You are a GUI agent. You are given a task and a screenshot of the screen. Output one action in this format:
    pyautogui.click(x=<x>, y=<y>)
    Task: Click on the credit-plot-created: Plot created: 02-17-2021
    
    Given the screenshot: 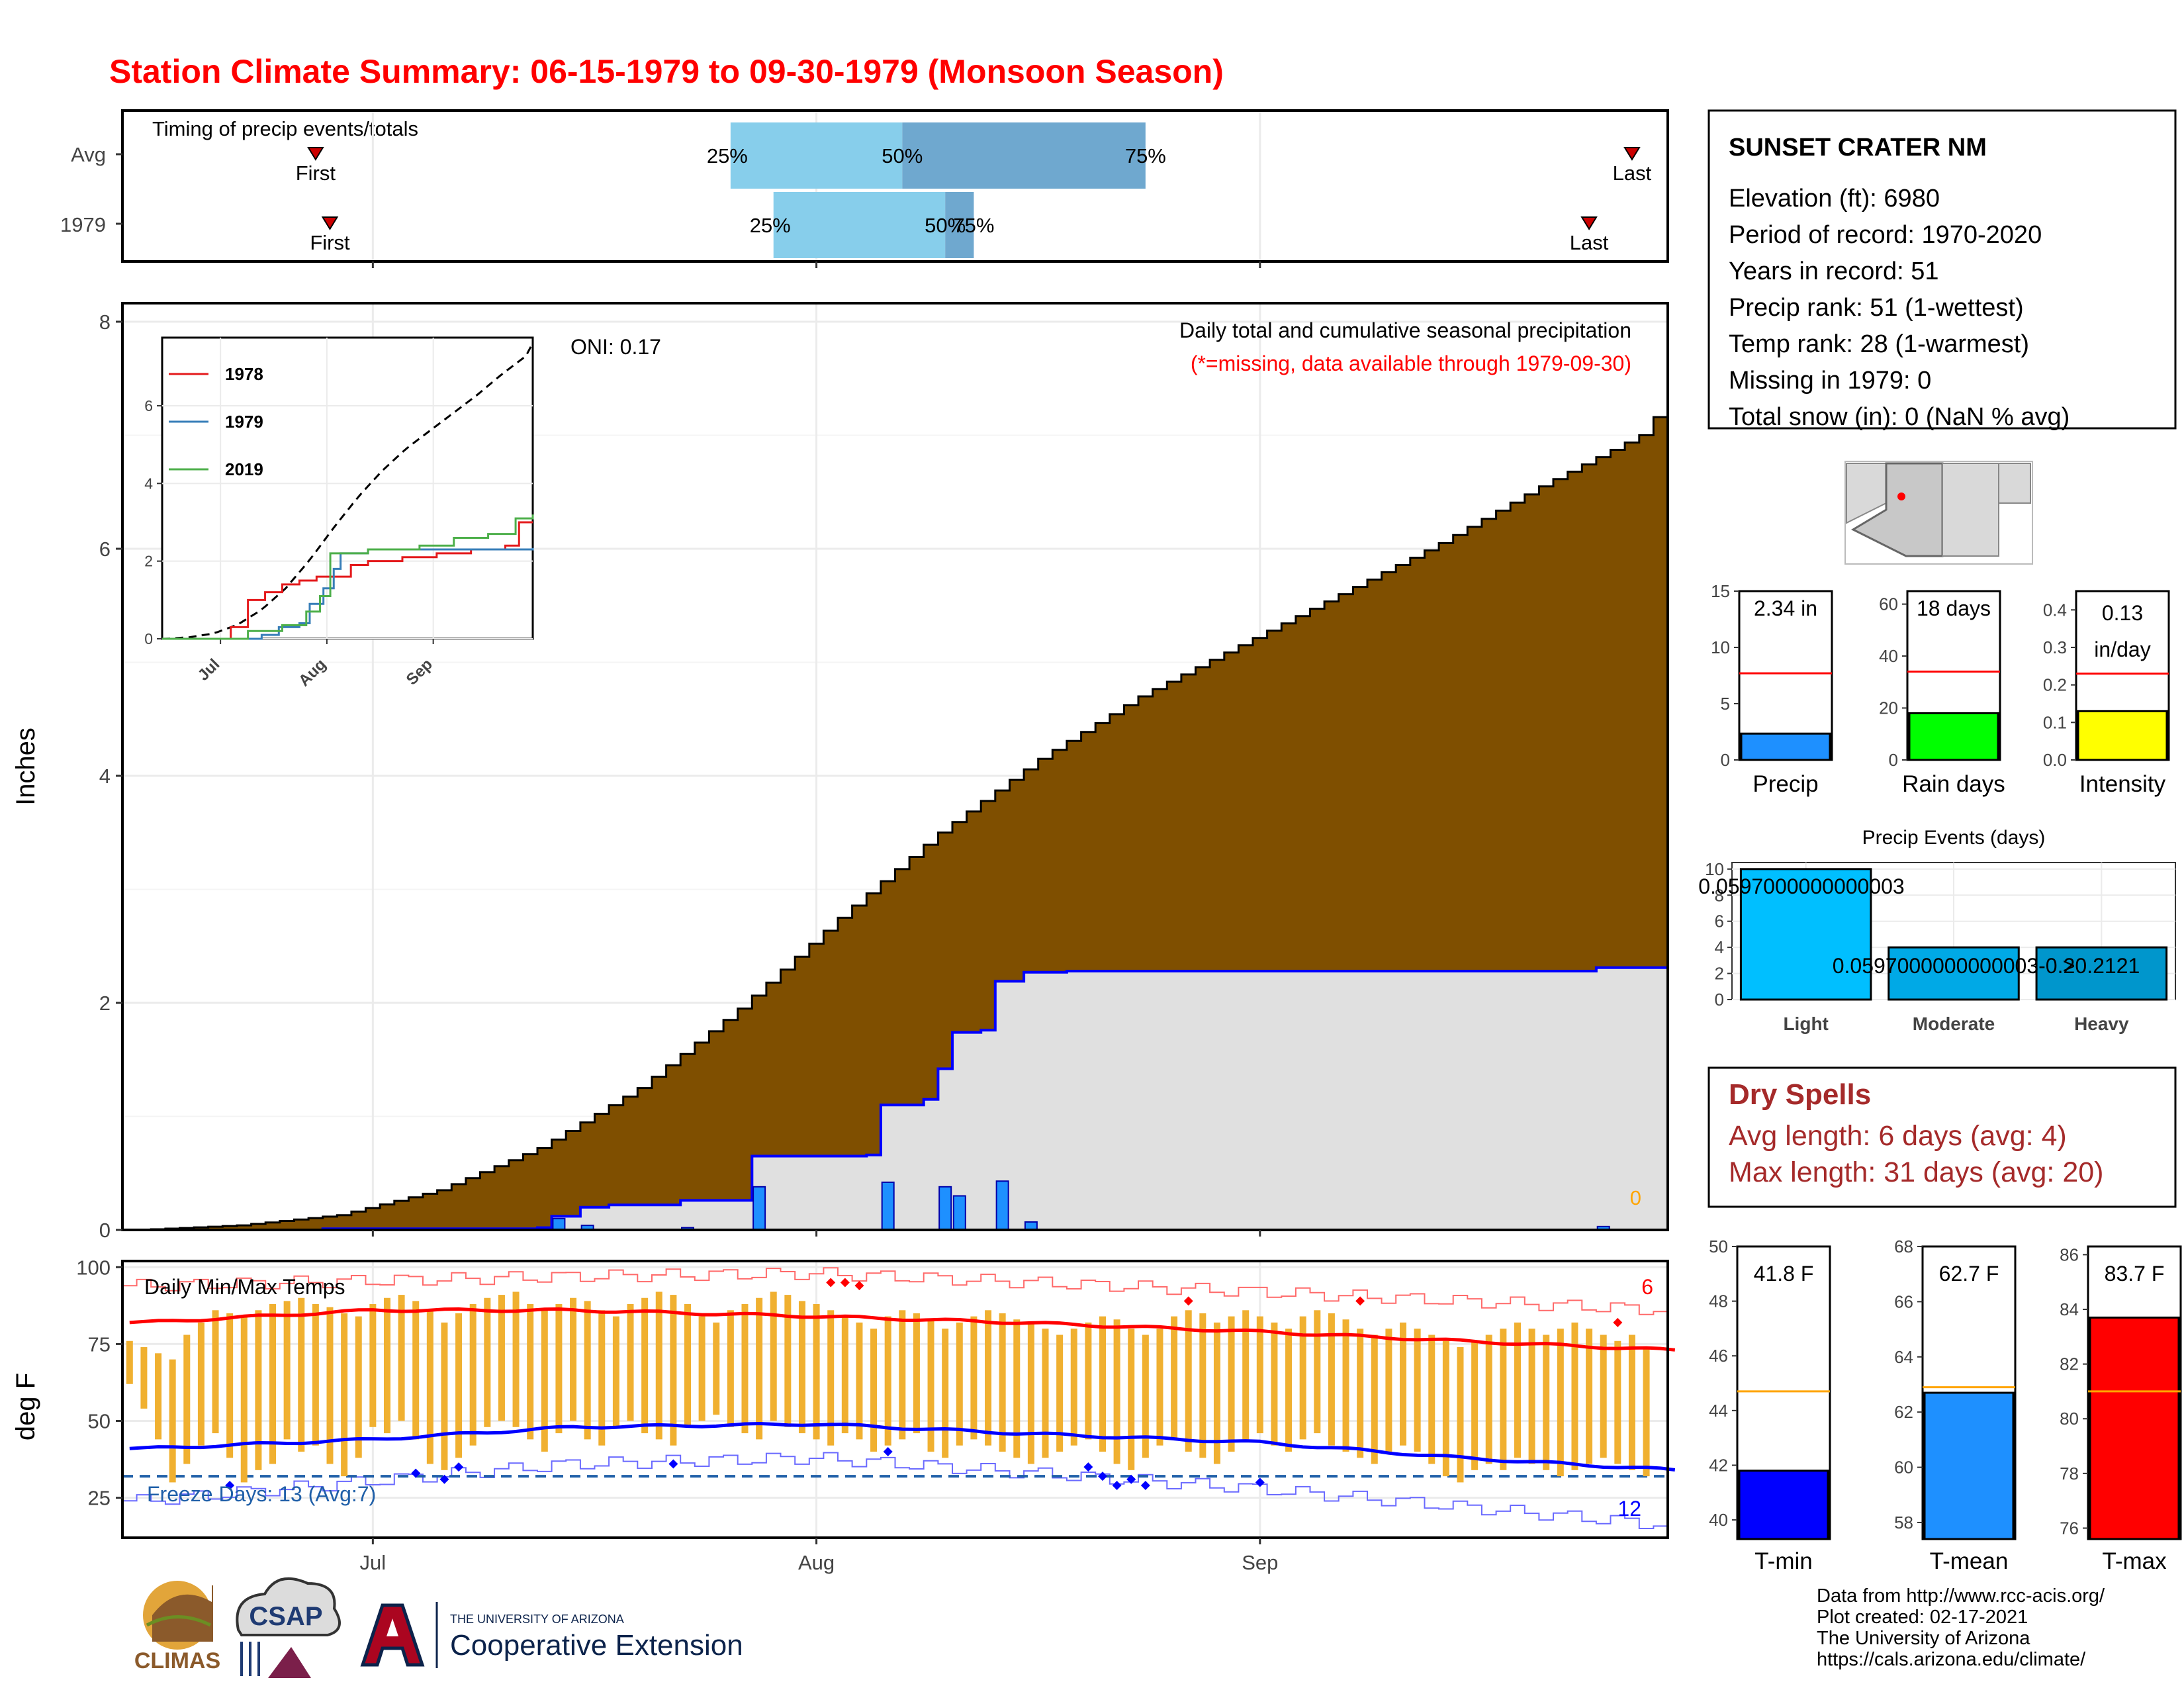 What is the action you would take?
    pyautogui.click(x=1922, y=1617)
    